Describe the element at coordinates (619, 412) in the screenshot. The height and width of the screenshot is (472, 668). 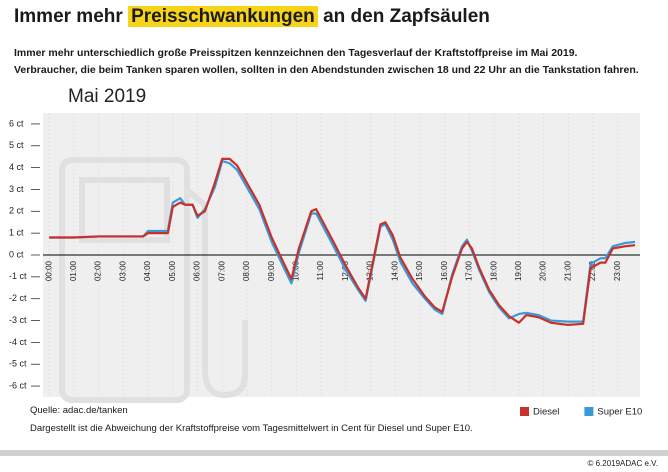
I see `legend-label: Super E10` at that location.